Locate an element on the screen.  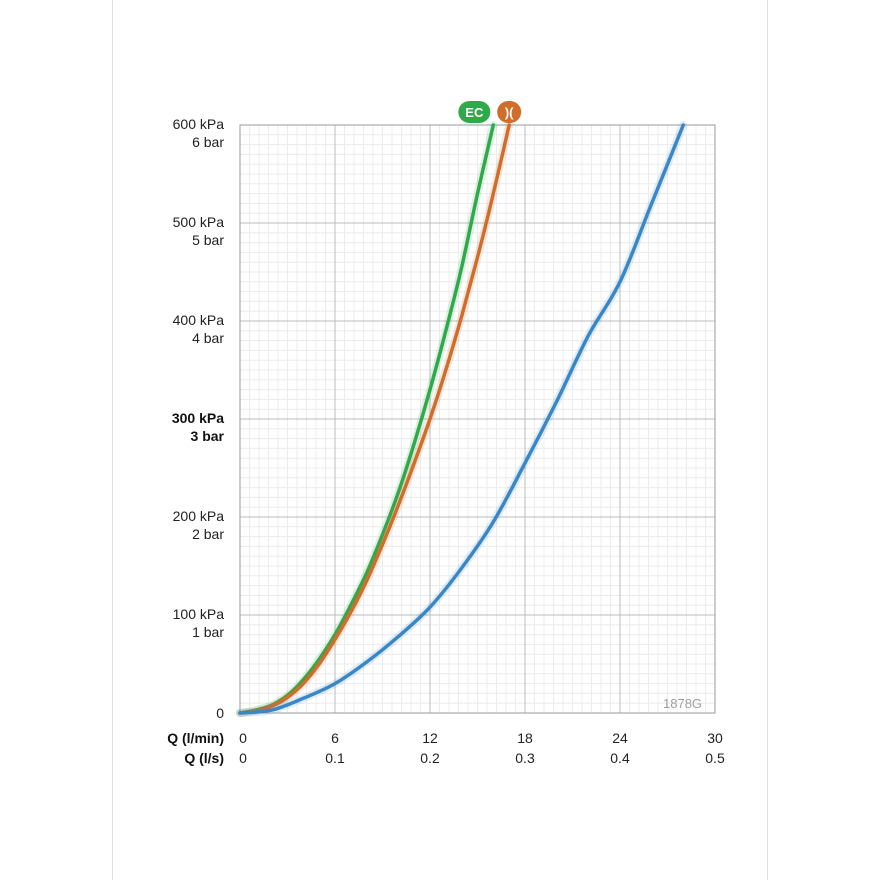
x-tick-ls: 0 is located at coordinates (243, 758).